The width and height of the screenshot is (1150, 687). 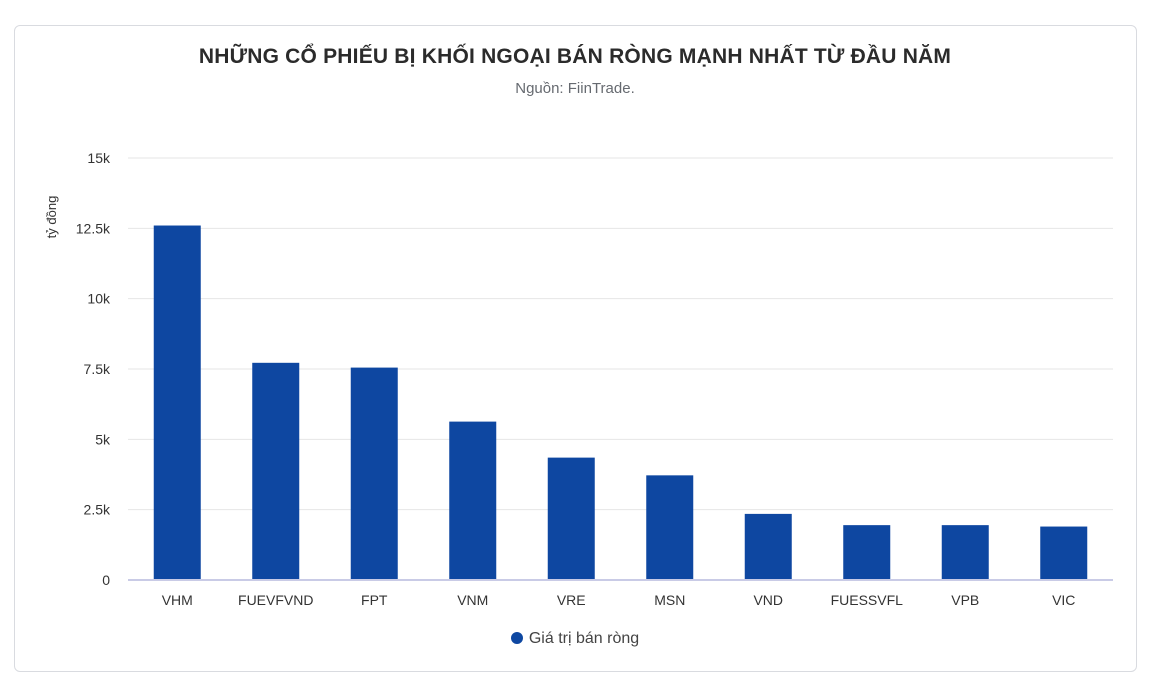 I want to click on y-tick-label: 10k, so click(x=99, y=299).